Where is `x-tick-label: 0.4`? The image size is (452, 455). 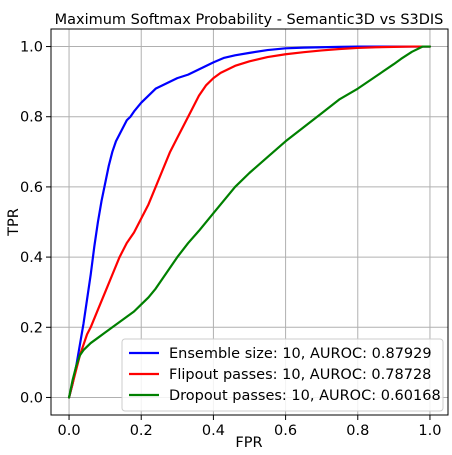
x-tick-label: 0.4 is located at coordinates (213, 431).